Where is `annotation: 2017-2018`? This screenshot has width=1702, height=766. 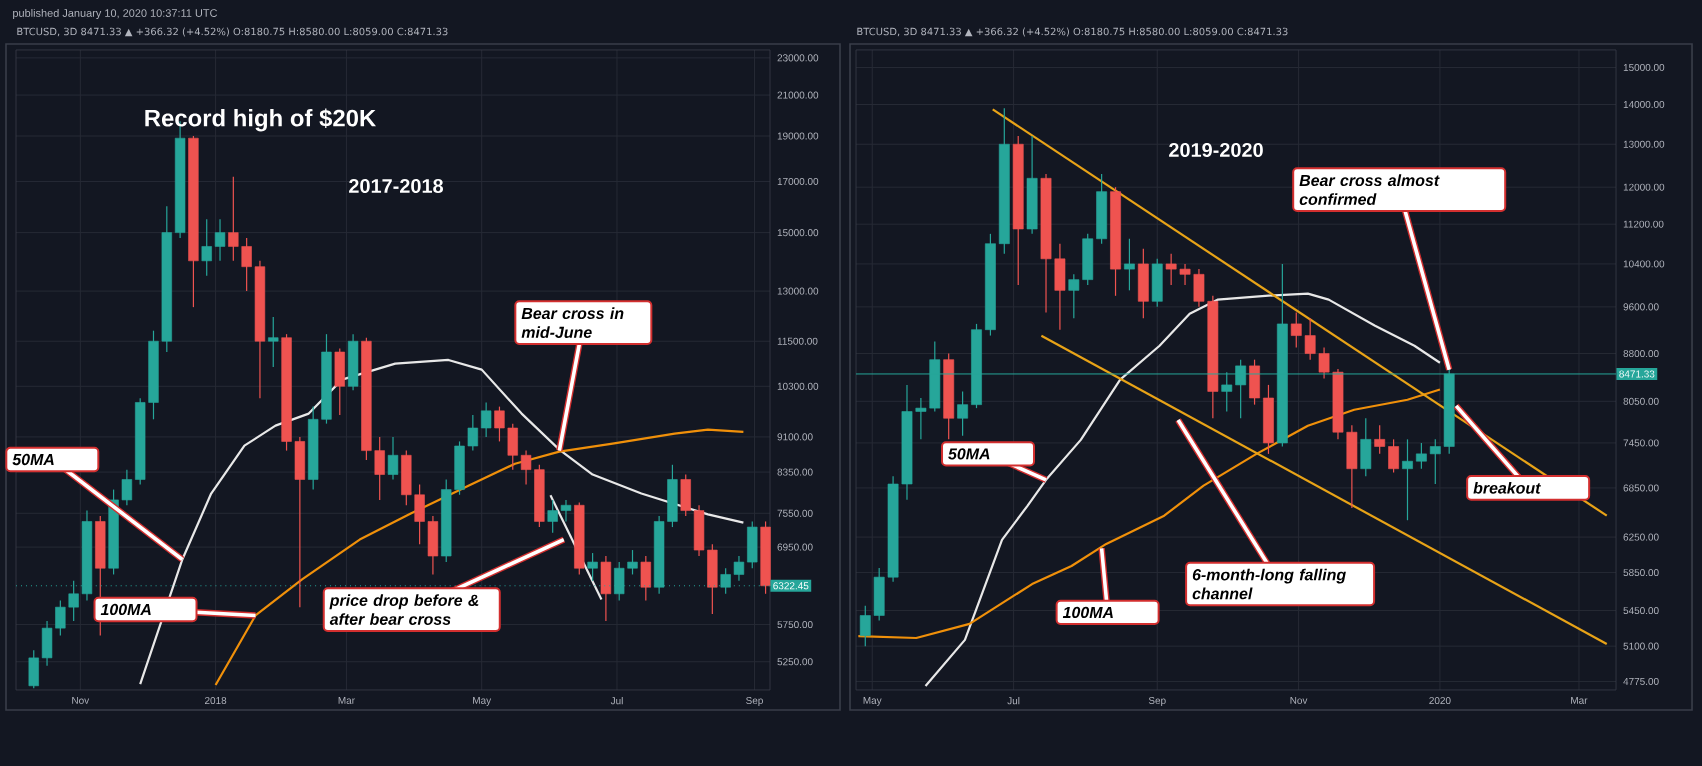
annotation: 2017-2018 is located at coordinates (396, 186).